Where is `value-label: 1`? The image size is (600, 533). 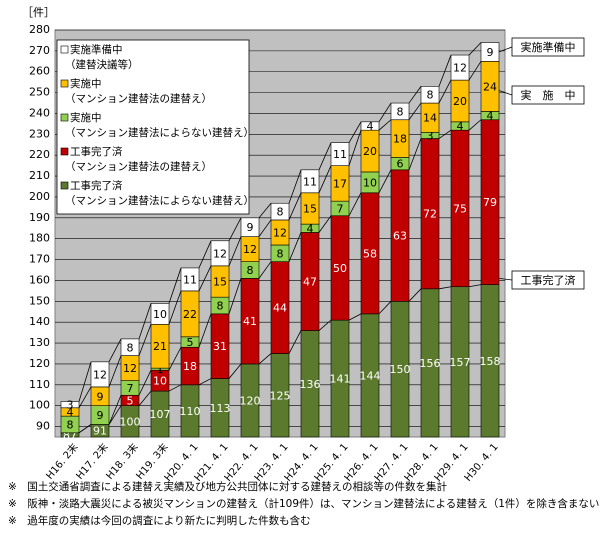 value-label: 1 is located at coordinates (160, 369).